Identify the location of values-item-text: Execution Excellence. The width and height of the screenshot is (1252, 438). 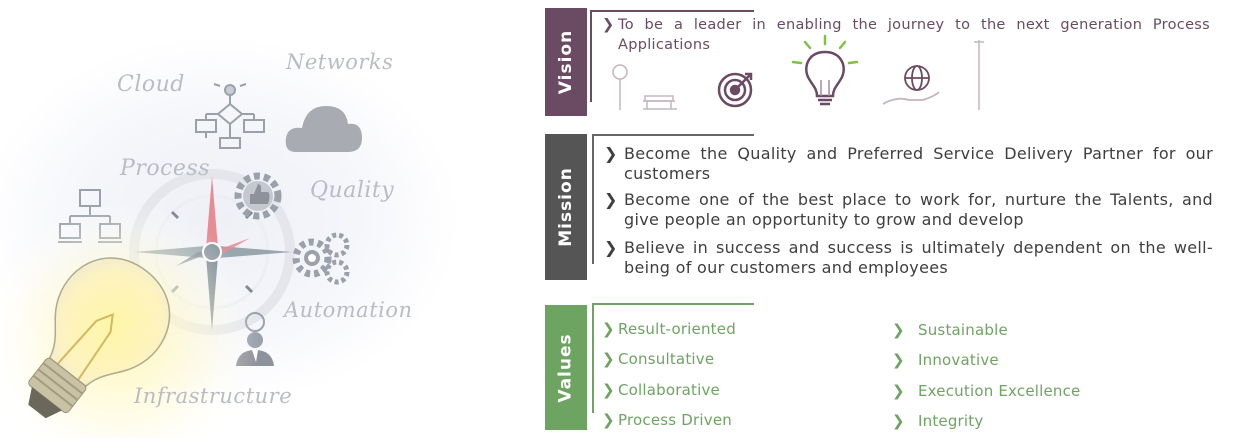
(999, 391).